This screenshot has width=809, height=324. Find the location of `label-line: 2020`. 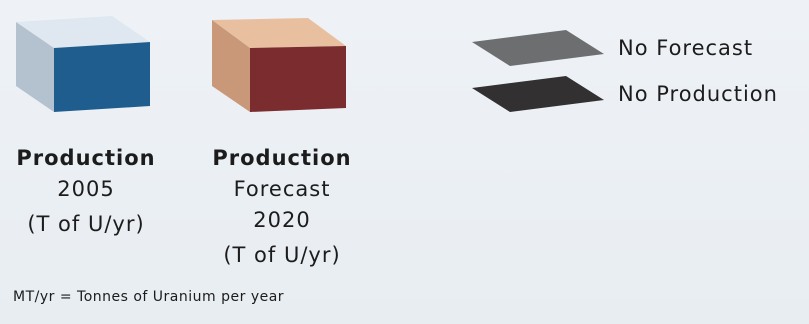

label-line: 2020 is located at coordinates (282, 220).